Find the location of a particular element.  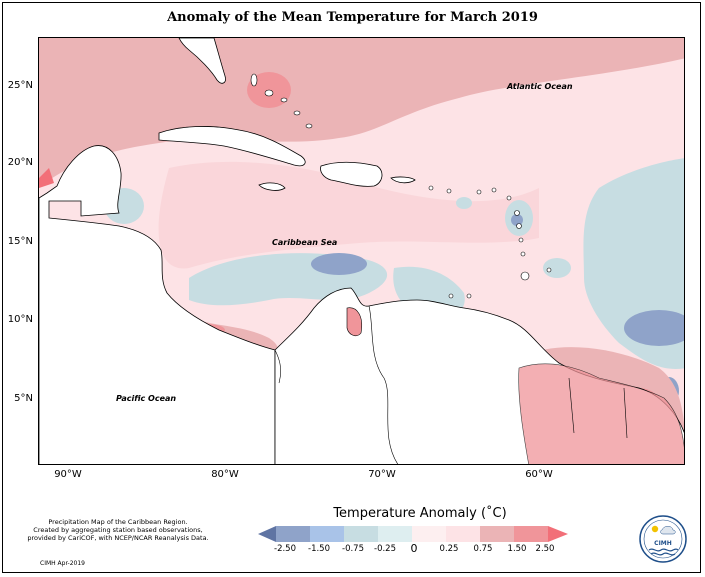

logo-inner-ring is located at coordinates (663, 539).